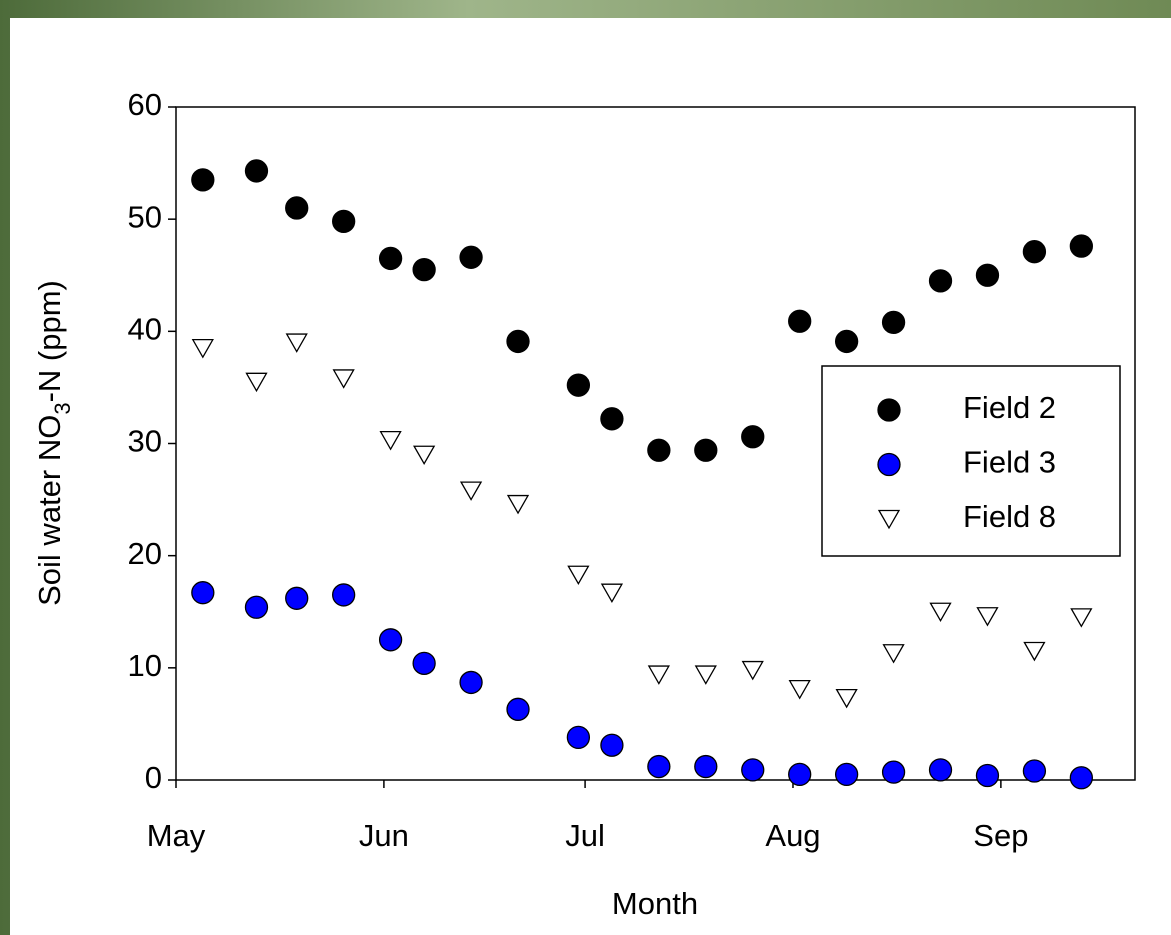 This screenshot has height=935, width=1171. I want to click on x-tick-label: Jun, so click(384, 835).